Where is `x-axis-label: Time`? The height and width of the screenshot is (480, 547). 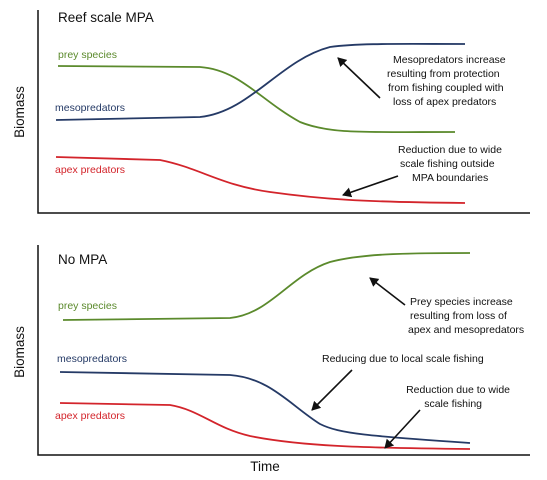
x-axis-label: Time is located at coordinates (265, 466).